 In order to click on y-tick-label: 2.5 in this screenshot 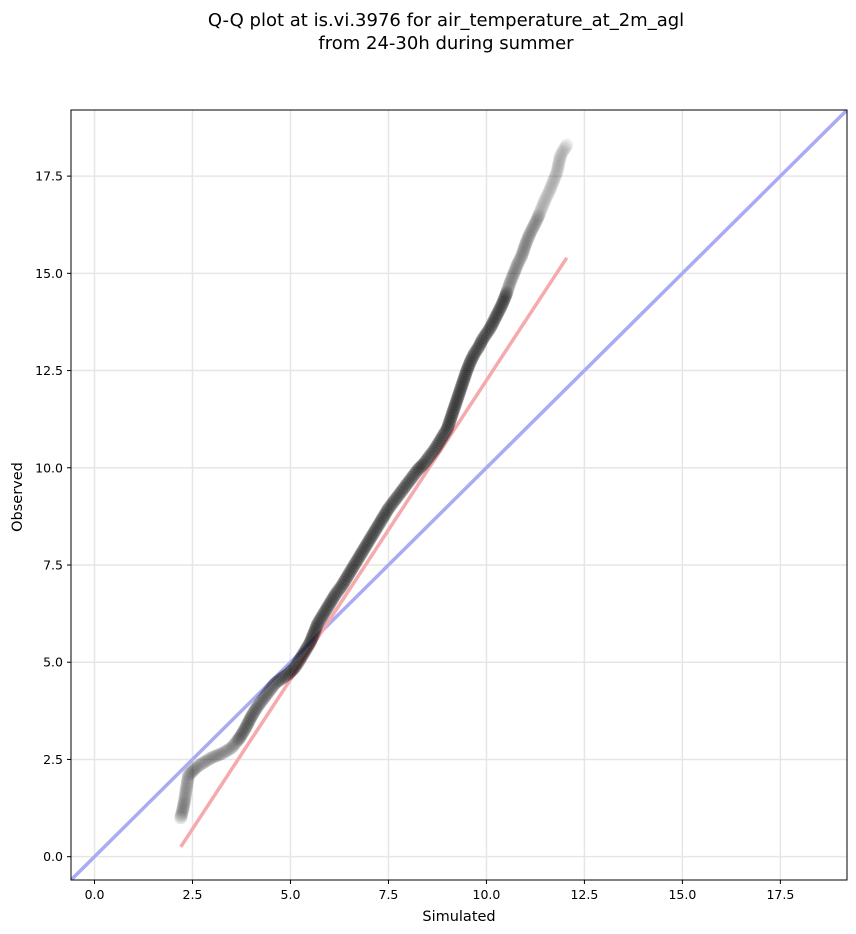, I will do `click(53, 759)`.